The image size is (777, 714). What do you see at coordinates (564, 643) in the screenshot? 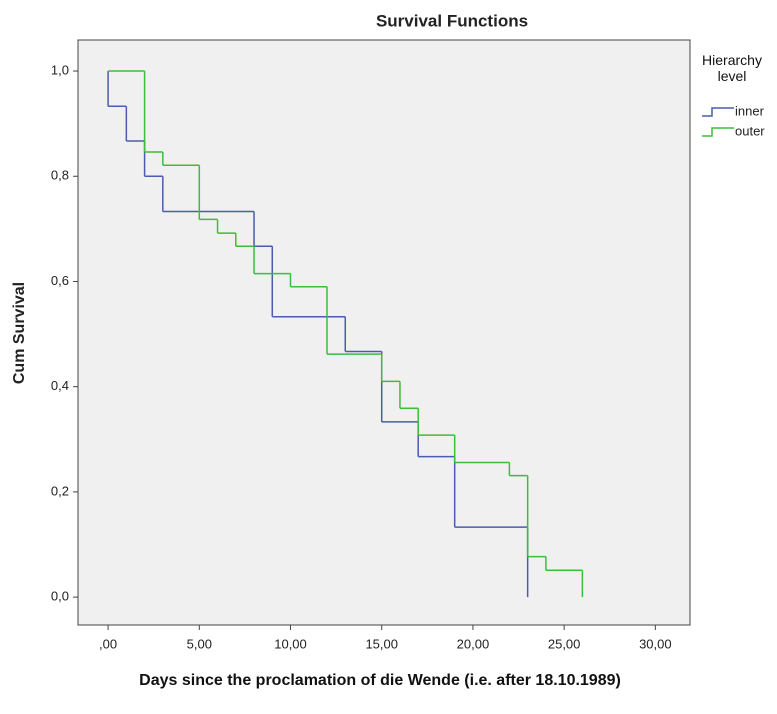
I see `x-tick-label: 25,00` at bounding box center [564, 643].